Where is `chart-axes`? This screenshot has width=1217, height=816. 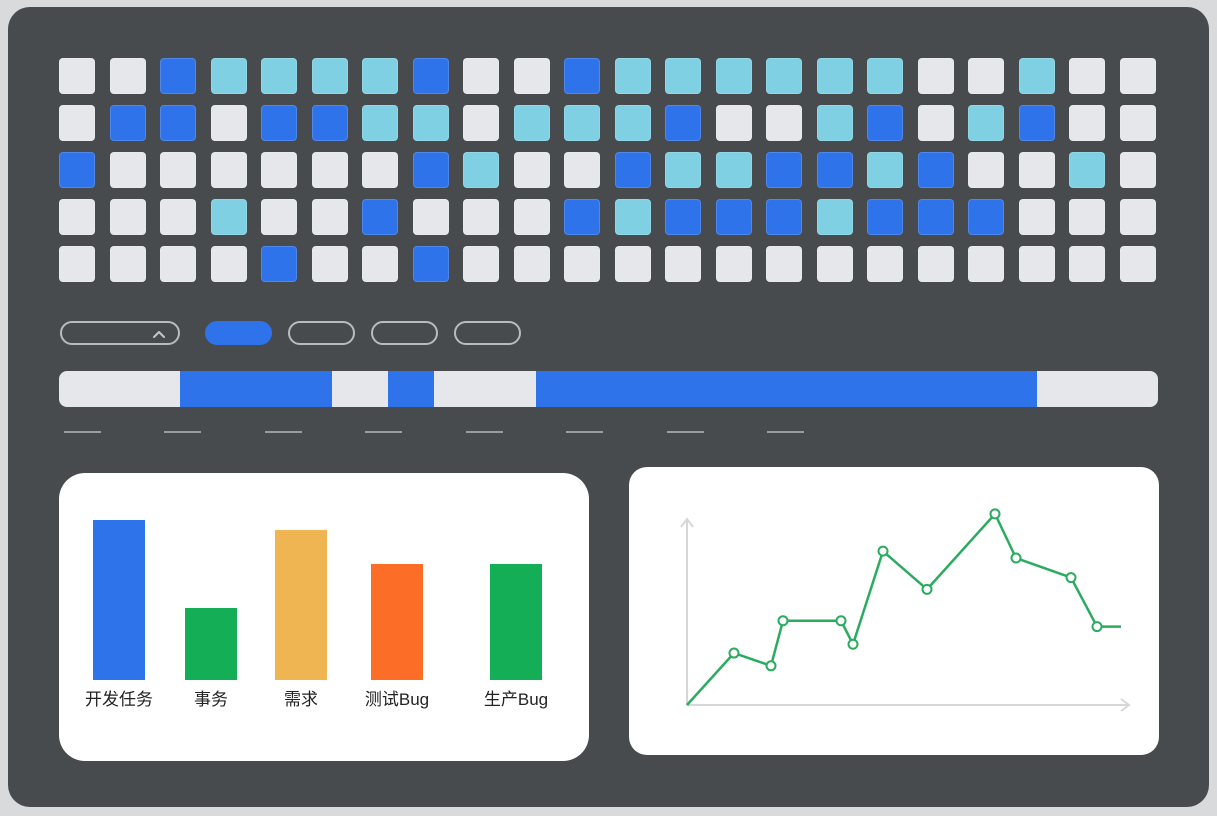
chart-axes is located at coordinates (905, 614).